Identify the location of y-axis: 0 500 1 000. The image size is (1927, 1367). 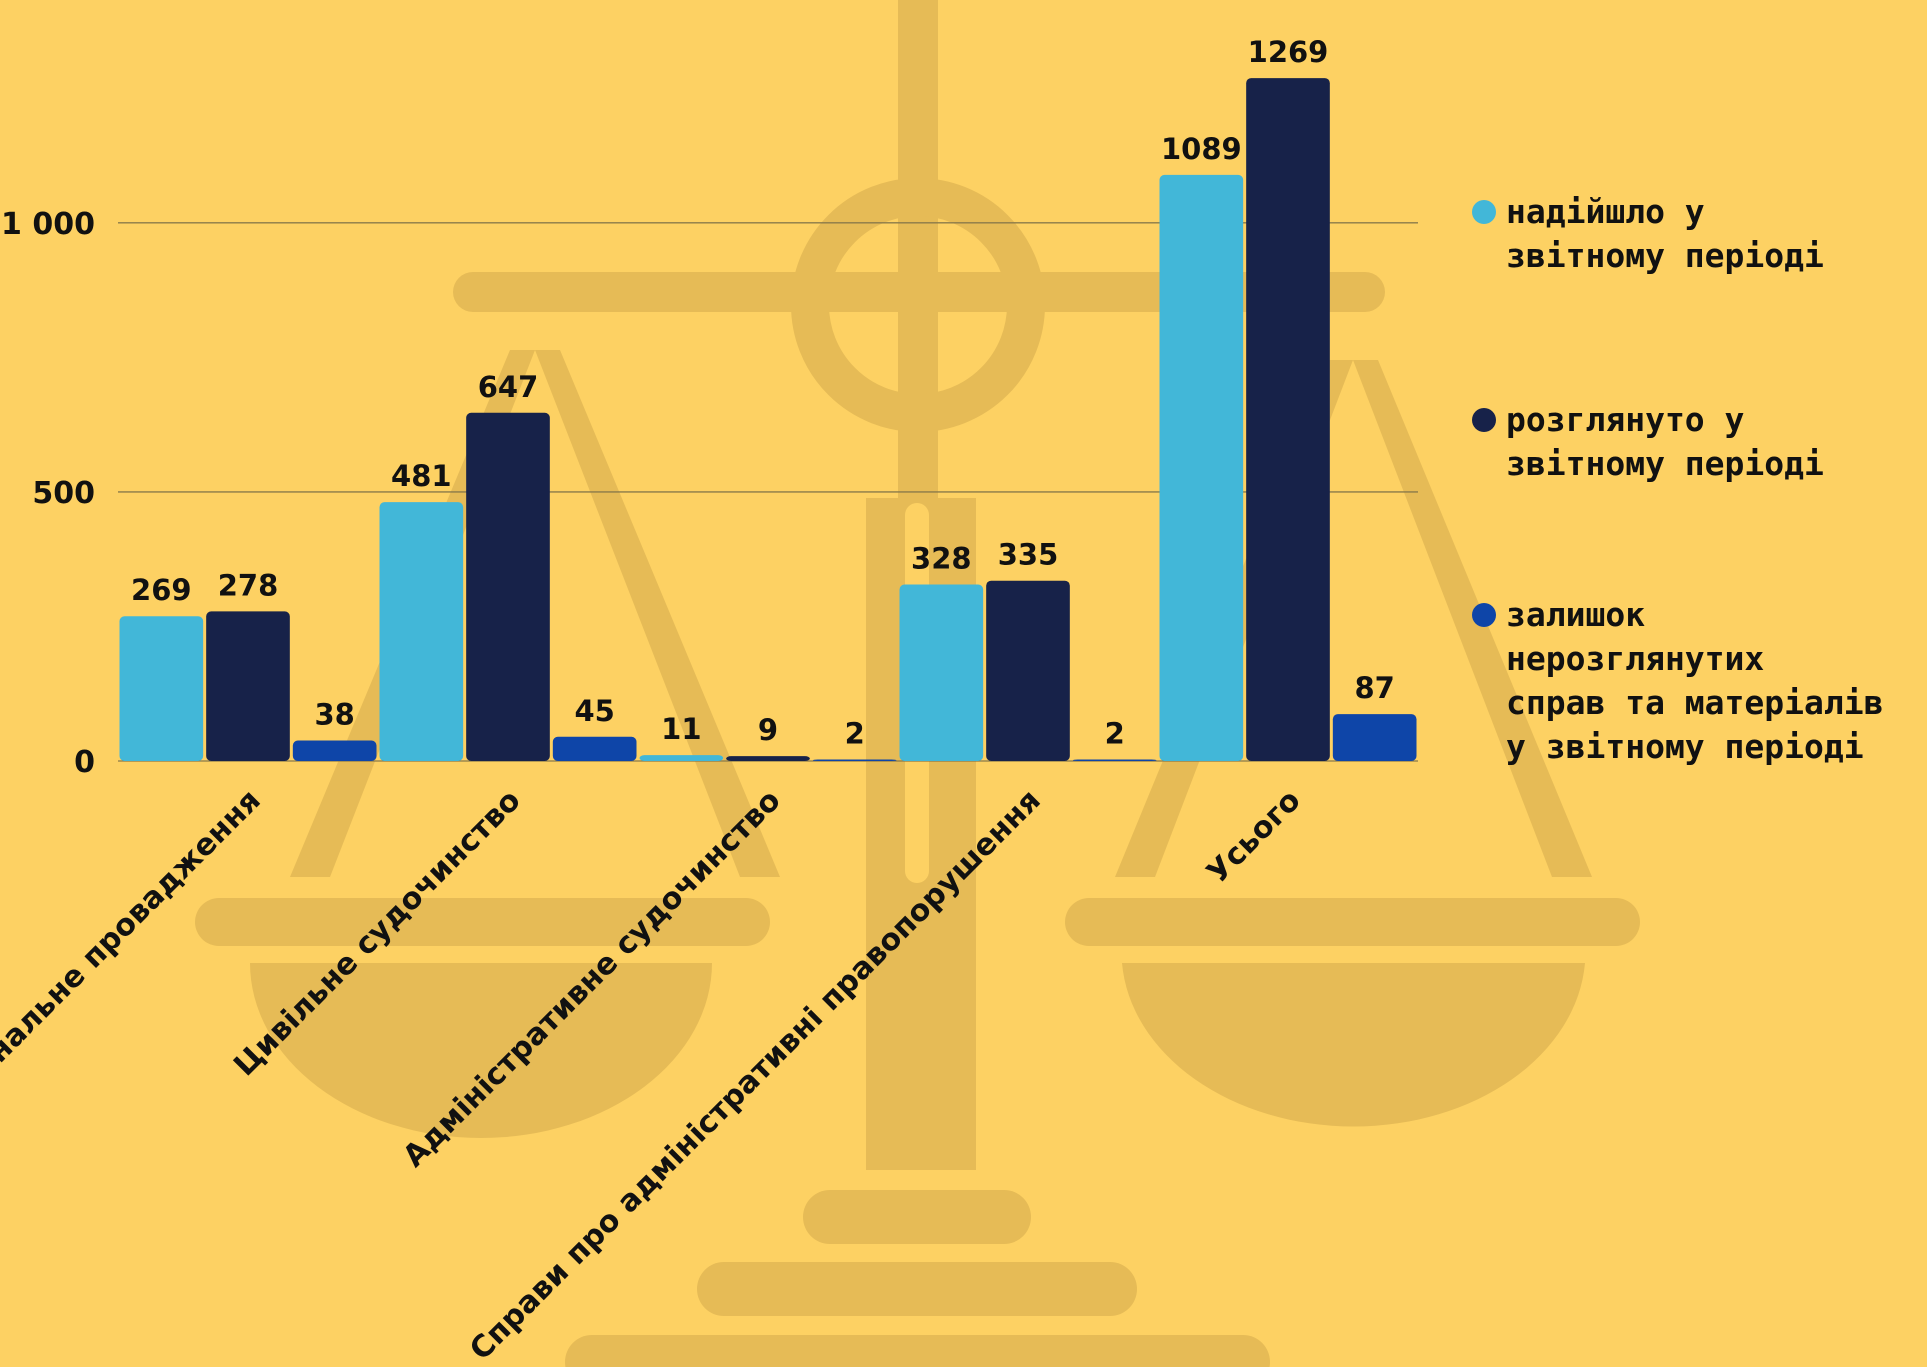
(48, 493).